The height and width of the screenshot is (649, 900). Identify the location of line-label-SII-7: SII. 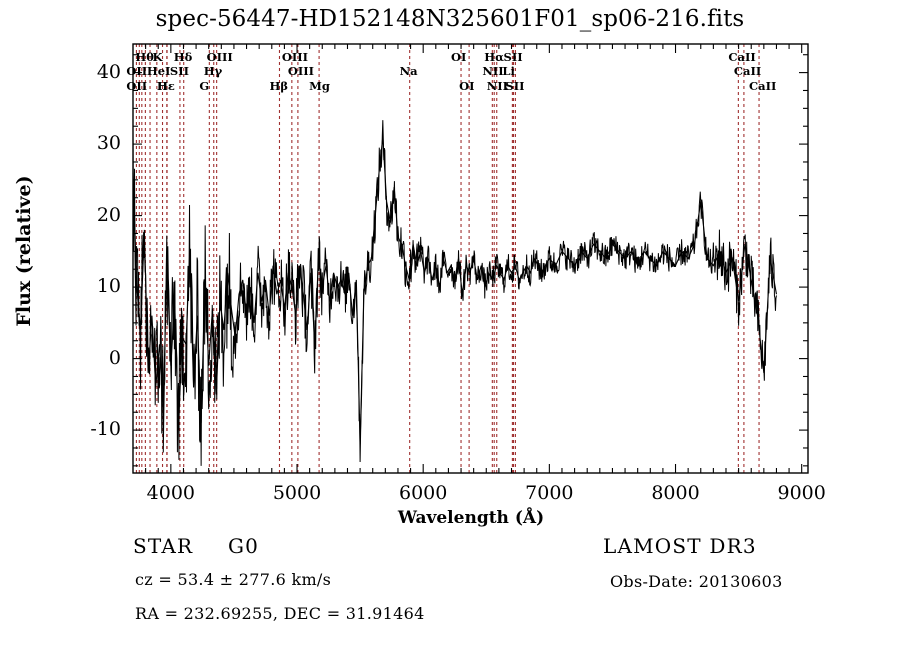
(513, 57).